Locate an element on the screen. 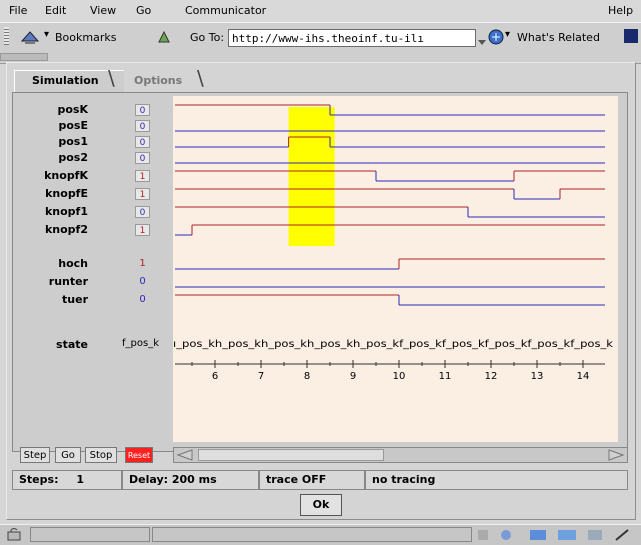 The height and width of the screenshot is (545, 641). url-dropdown-icon is located at coordinates (482, 41).